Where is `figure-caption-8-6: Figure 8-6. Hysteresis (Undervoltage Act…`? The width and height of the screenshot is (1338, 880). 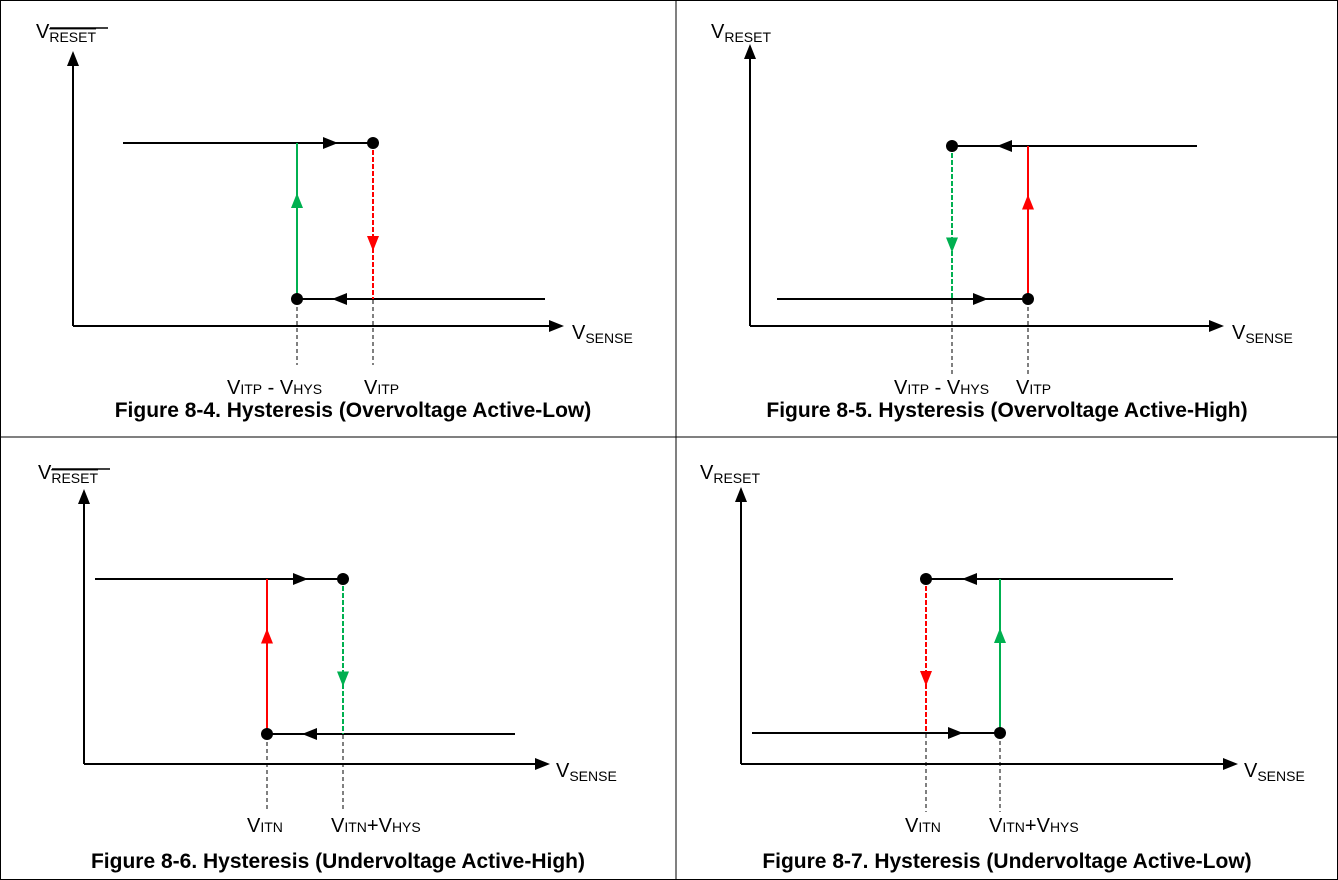 figure-caption-8-6: Figure 8-6. Hysteresis (Undervoltage Act… is located at coordinates (337, 861).